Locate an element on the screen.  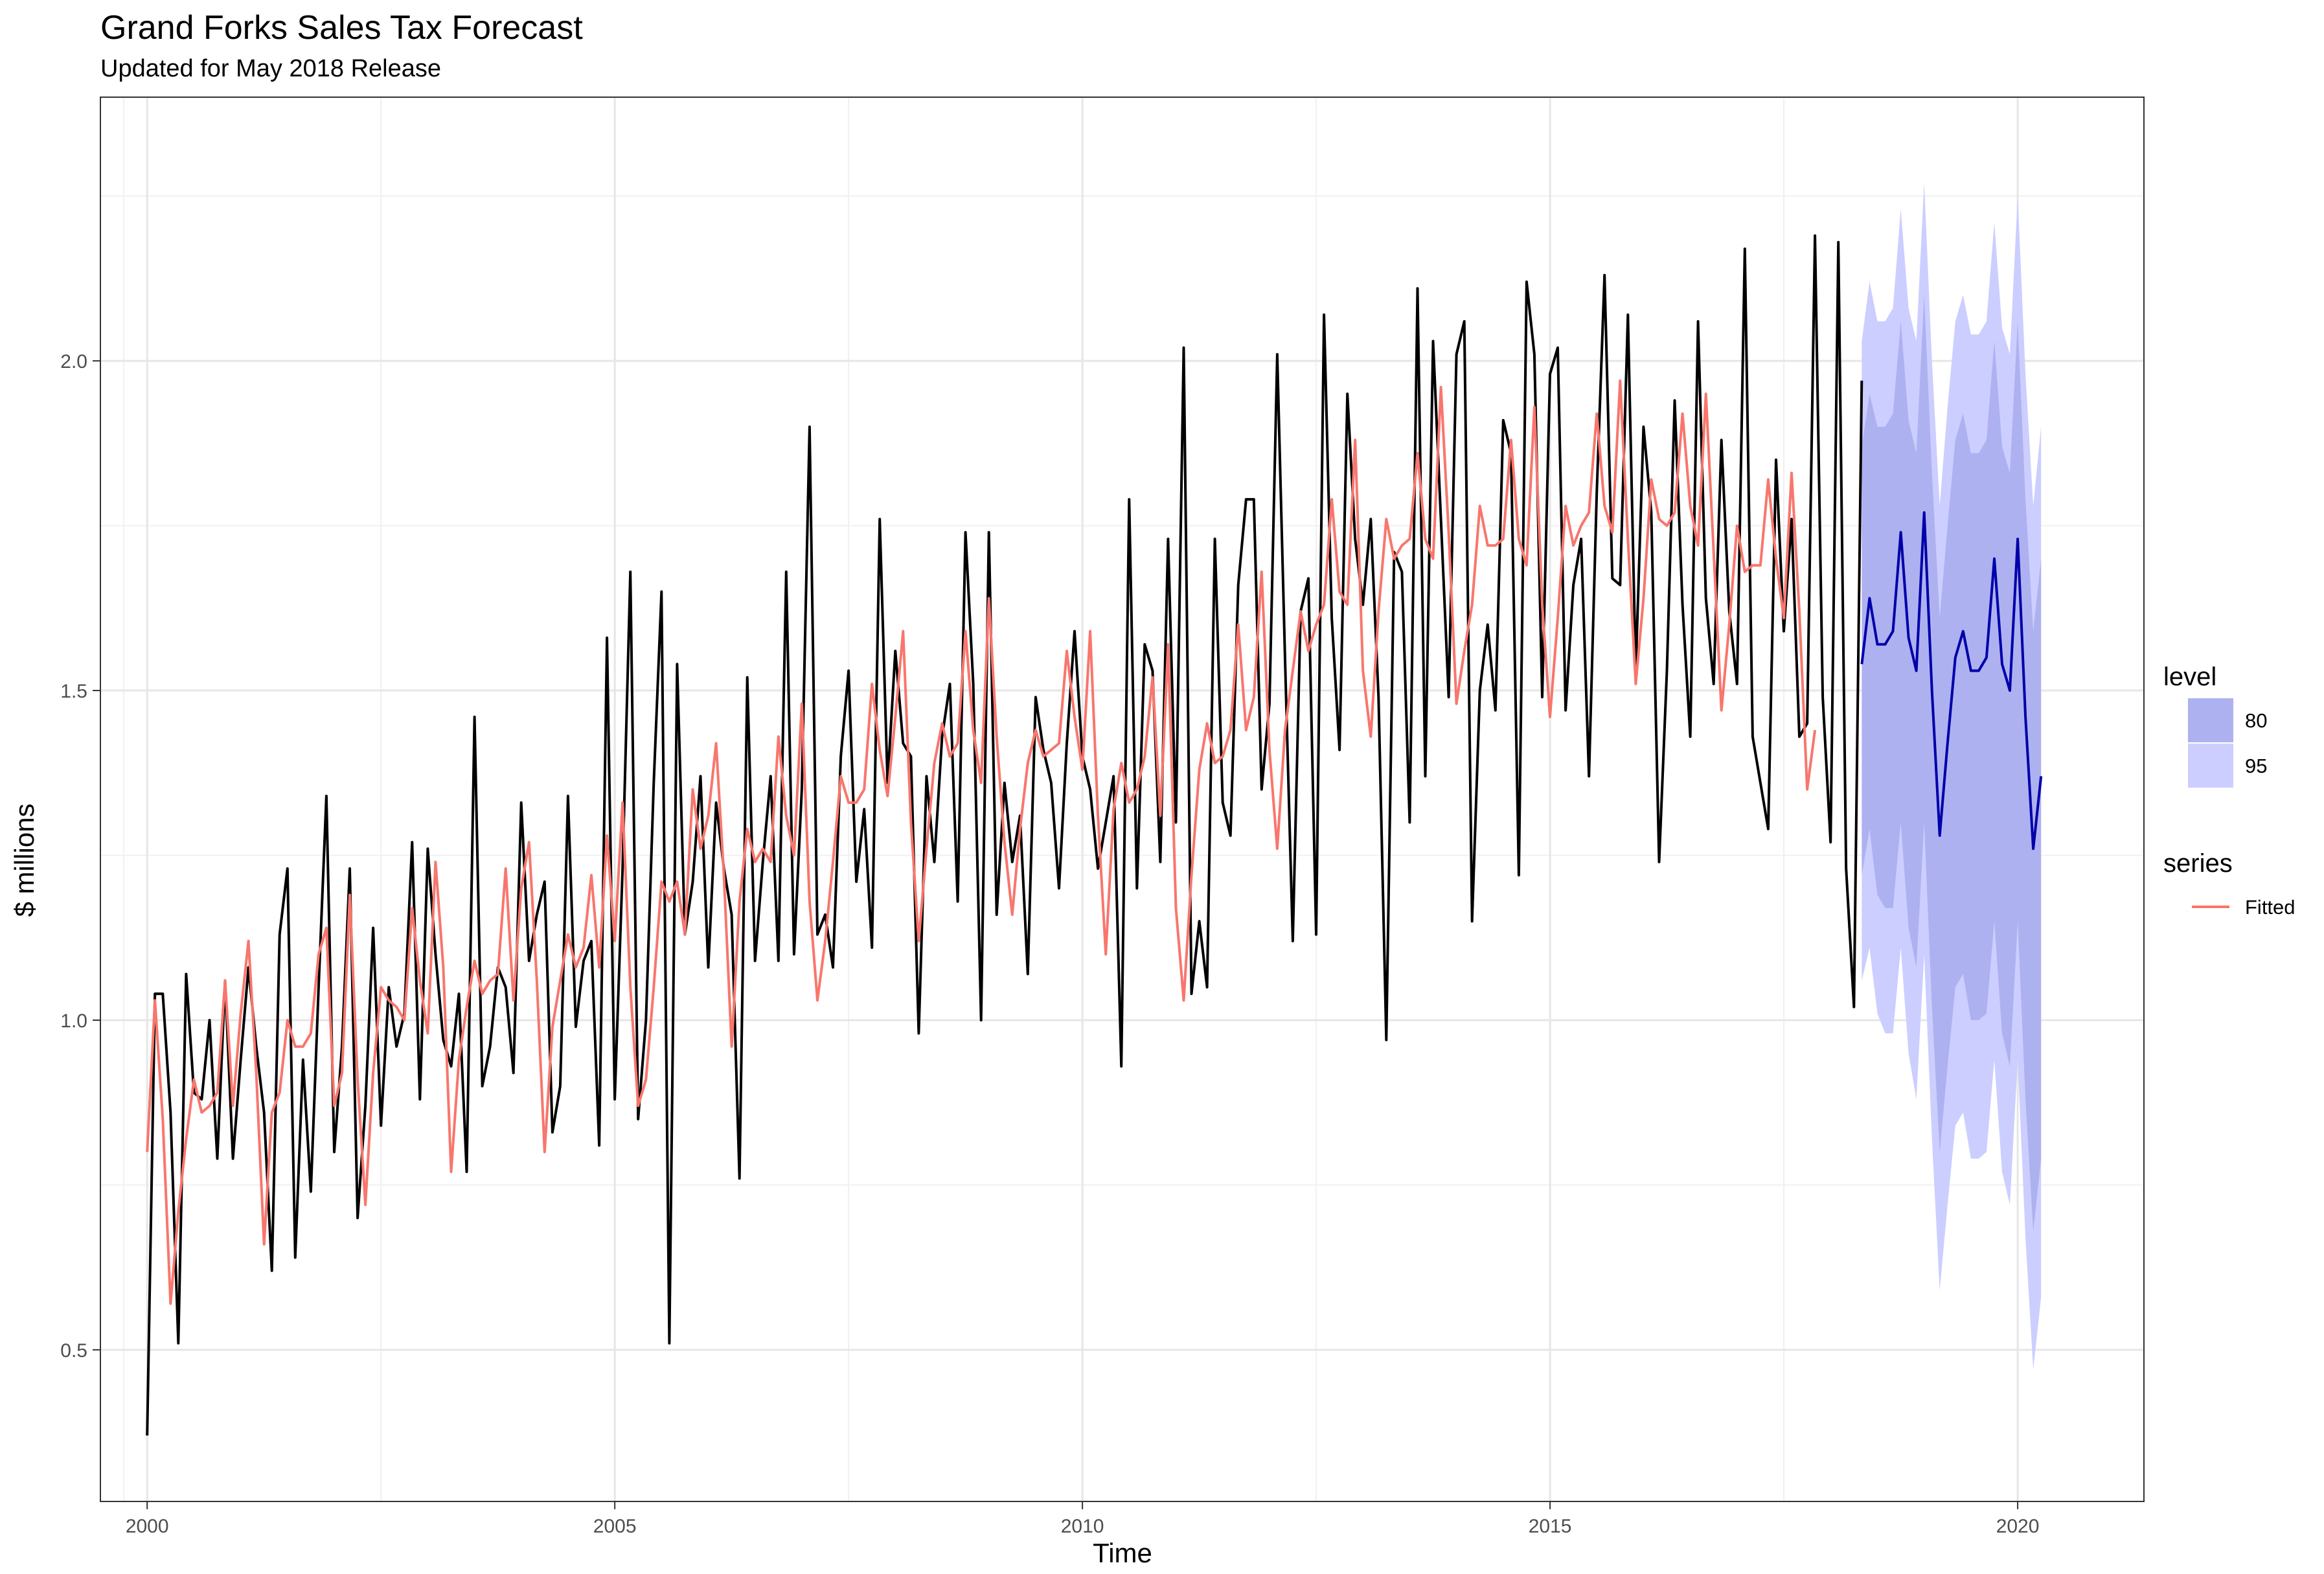
legend-level-80-swatch is located at coordinates (2210, 720).